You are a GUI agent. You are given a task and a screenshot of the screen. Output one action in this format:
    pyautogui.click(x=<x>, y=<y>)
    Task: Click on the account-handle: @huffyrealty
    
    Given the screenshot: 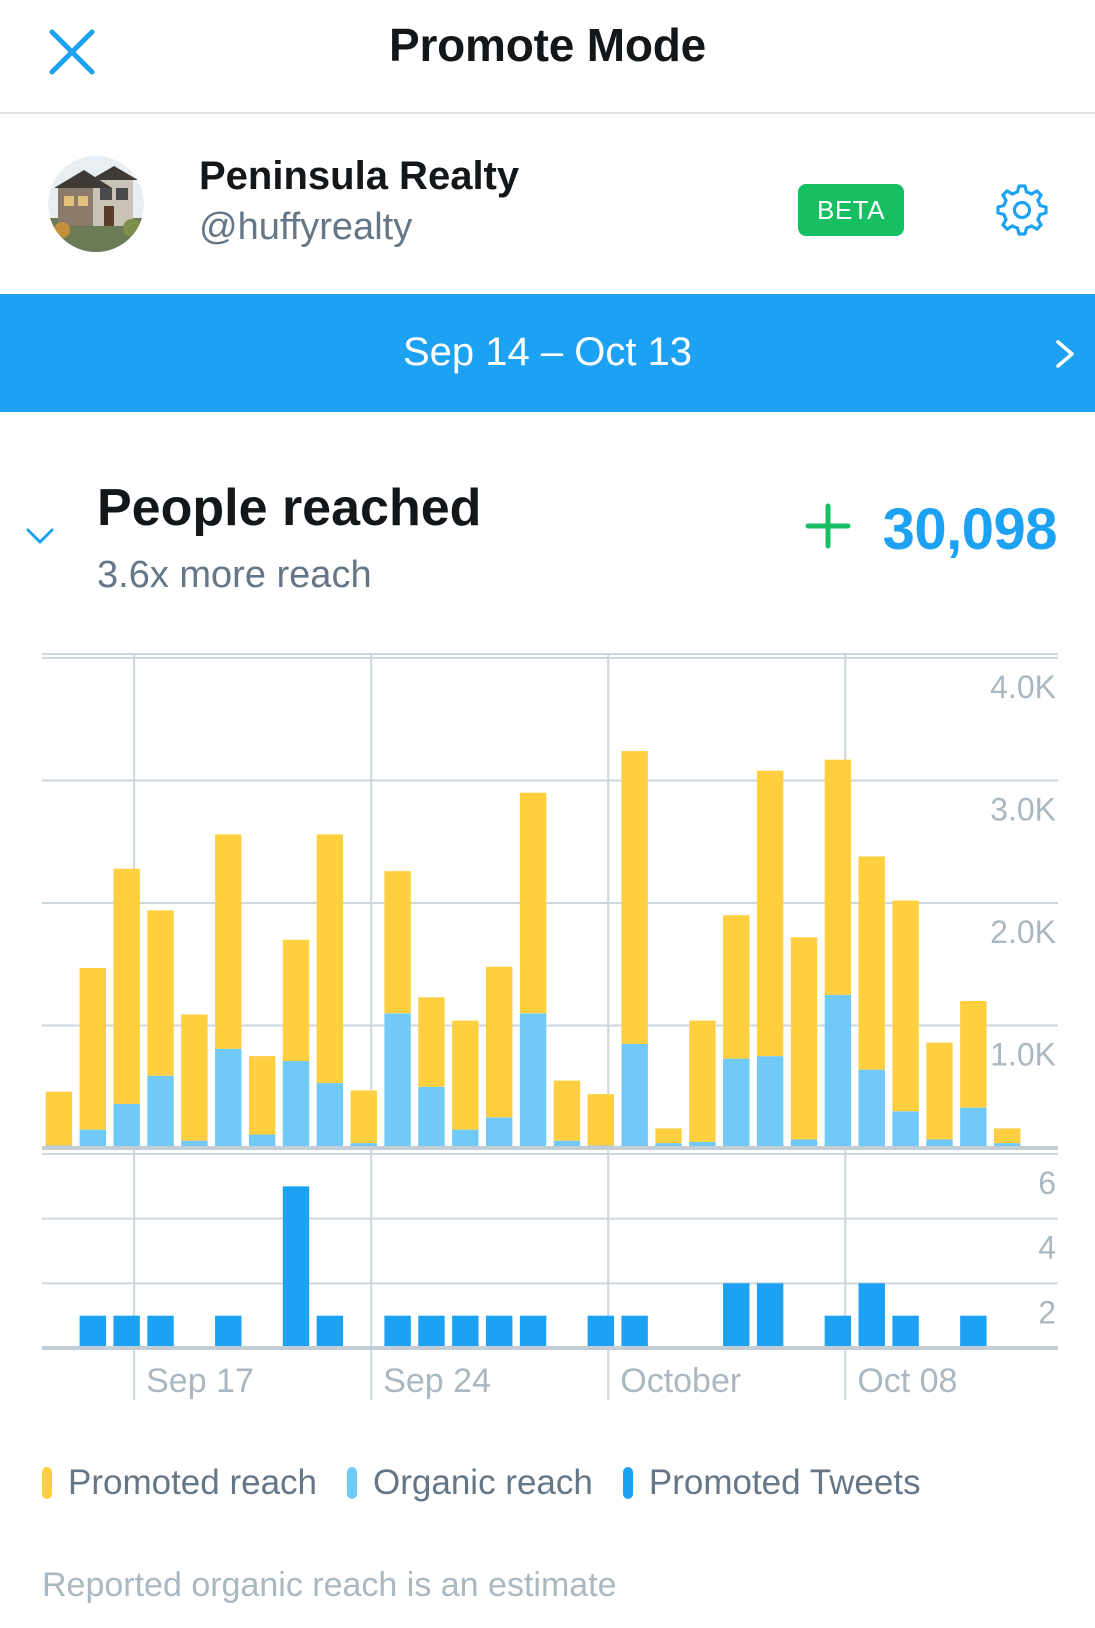 What is the action you would take?
    pyautogui.click(x=306, y=227)
    